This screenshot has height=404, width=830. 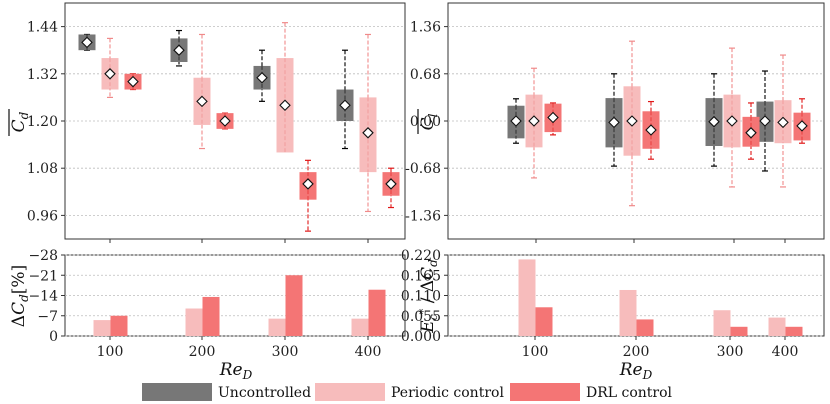 I want to click on ytick-label-cd: 1.20, so click(x=42, y=122).